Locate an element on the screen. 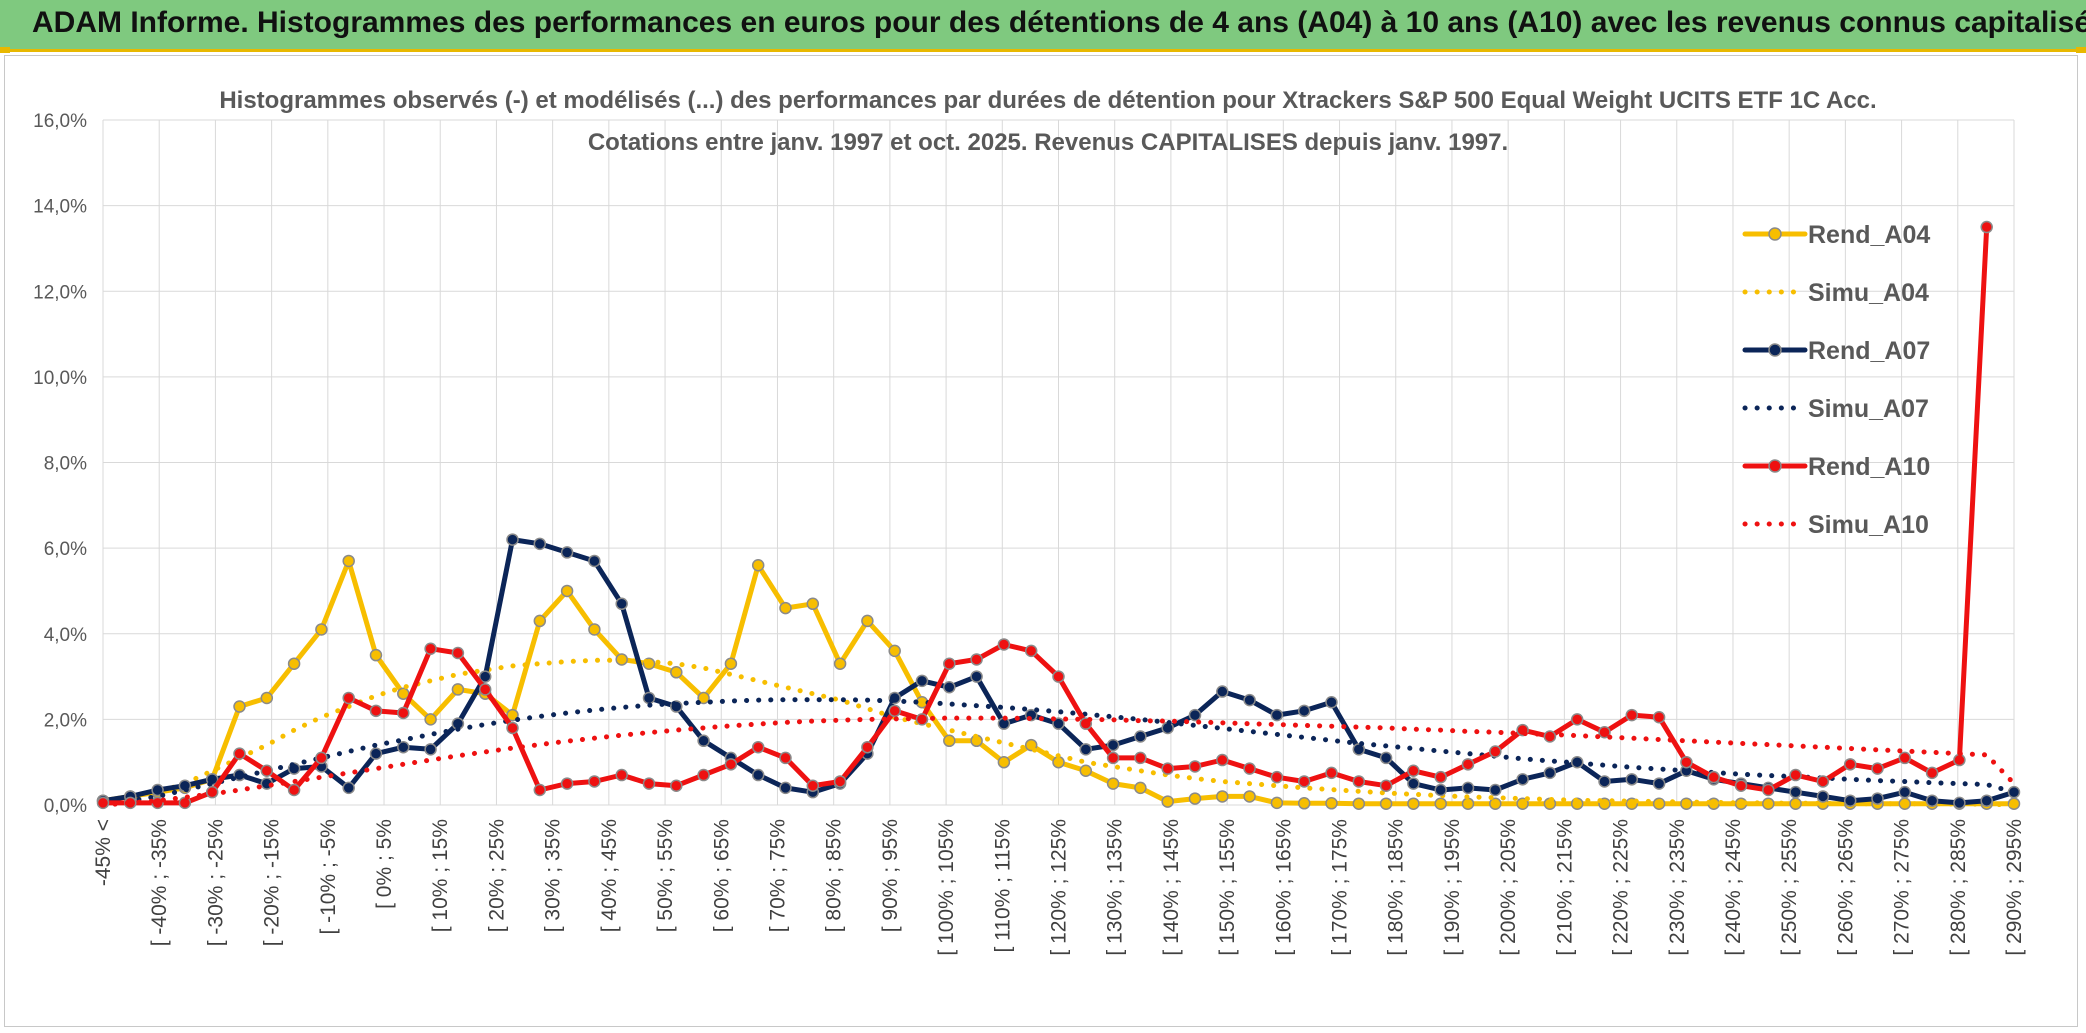 The image size is (2086, 1033). x-tick-label: [ 140% ; 145% is located at coordinates (1171, 887).